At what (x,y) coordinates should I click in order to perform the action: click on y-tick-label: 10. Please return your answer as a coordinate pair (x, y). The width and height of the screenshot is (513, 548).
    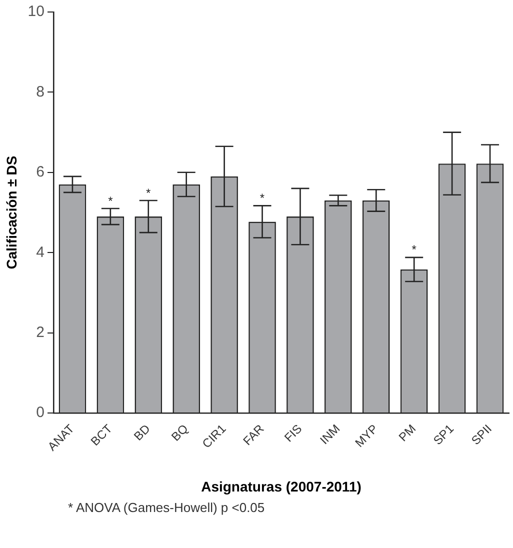
    Looking at the image, I should click on (36, 11).